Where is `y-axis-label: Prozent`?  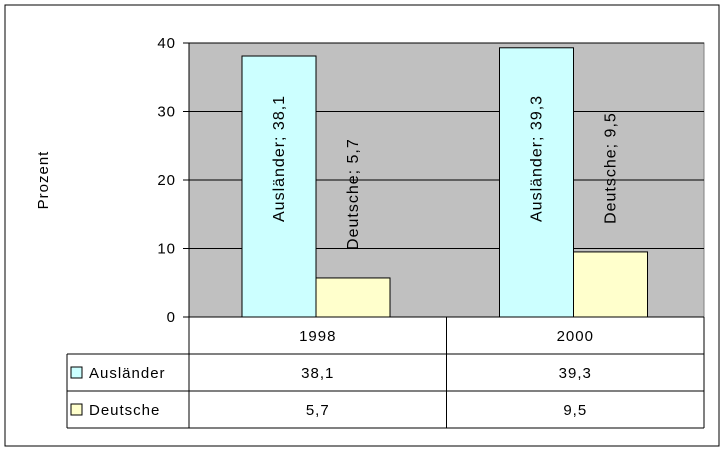
y-axis-label: Prozent is located at coordinates (43, 180).